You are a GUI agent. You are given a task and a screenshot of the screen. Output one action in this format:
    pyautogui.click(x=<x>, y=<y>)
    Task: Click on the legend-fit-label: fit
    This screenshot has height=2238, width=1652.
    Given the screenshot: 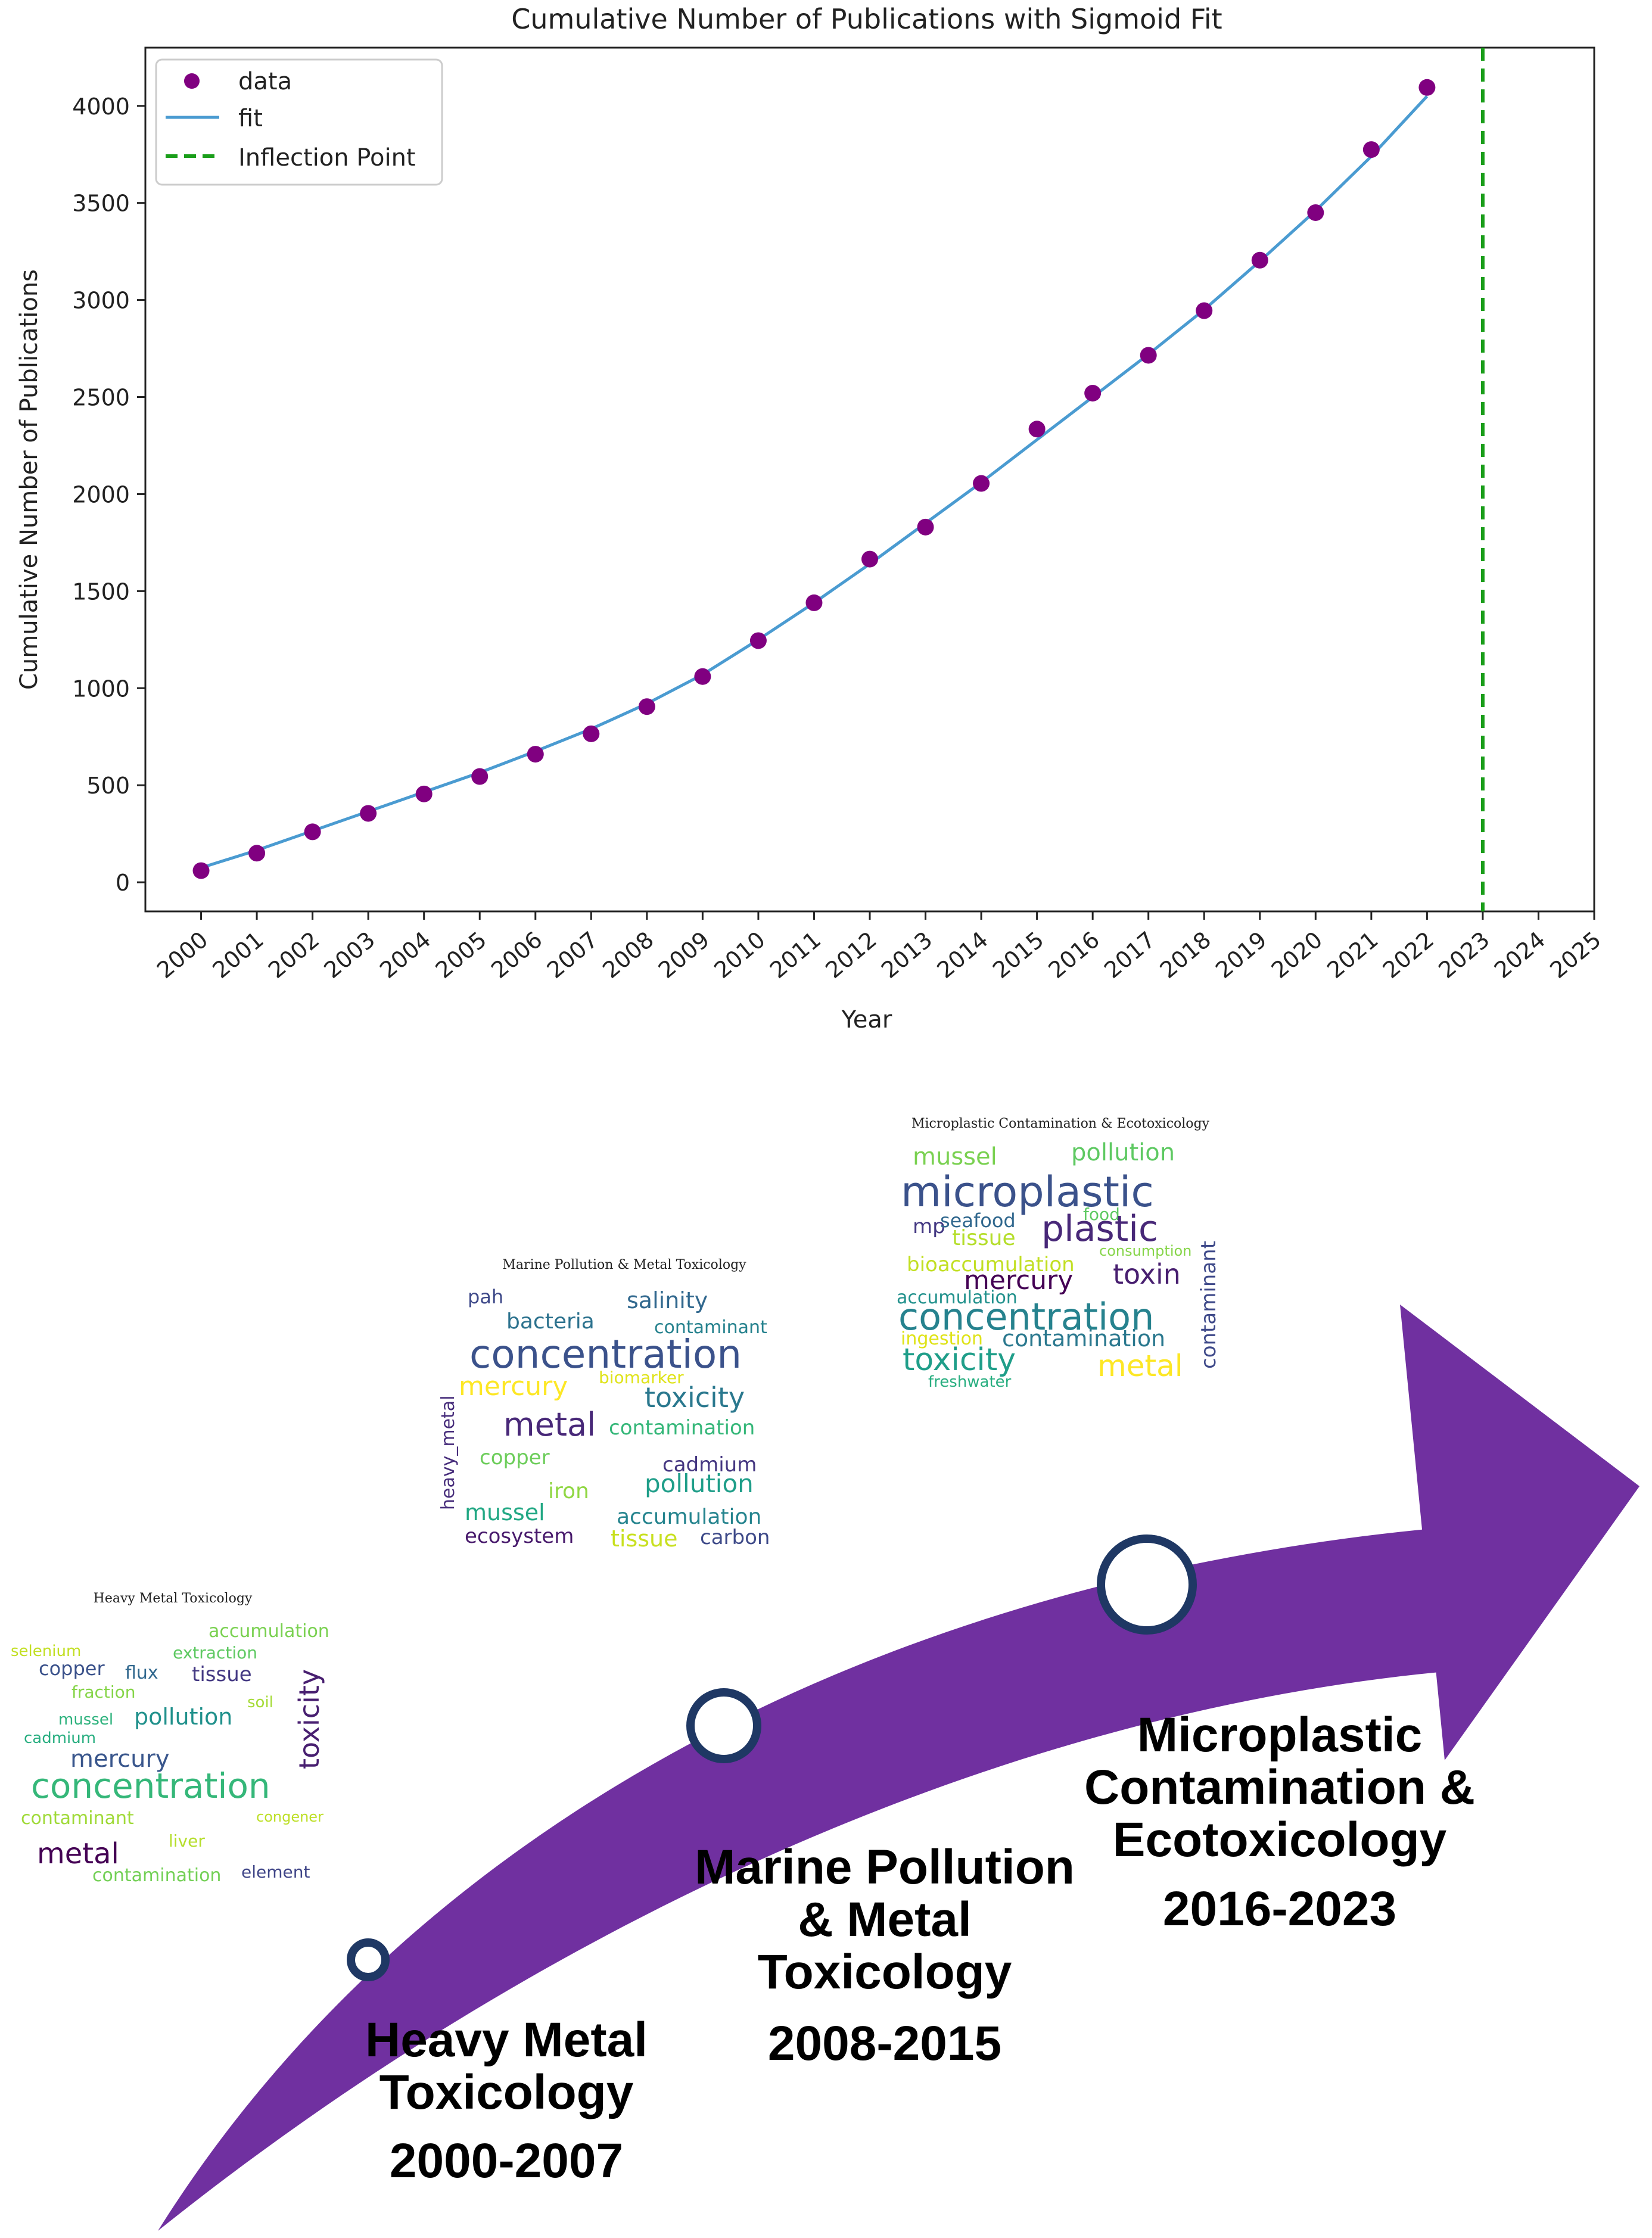 What is the action you would take?
    pyautogui.click(x=250, y=118)
    